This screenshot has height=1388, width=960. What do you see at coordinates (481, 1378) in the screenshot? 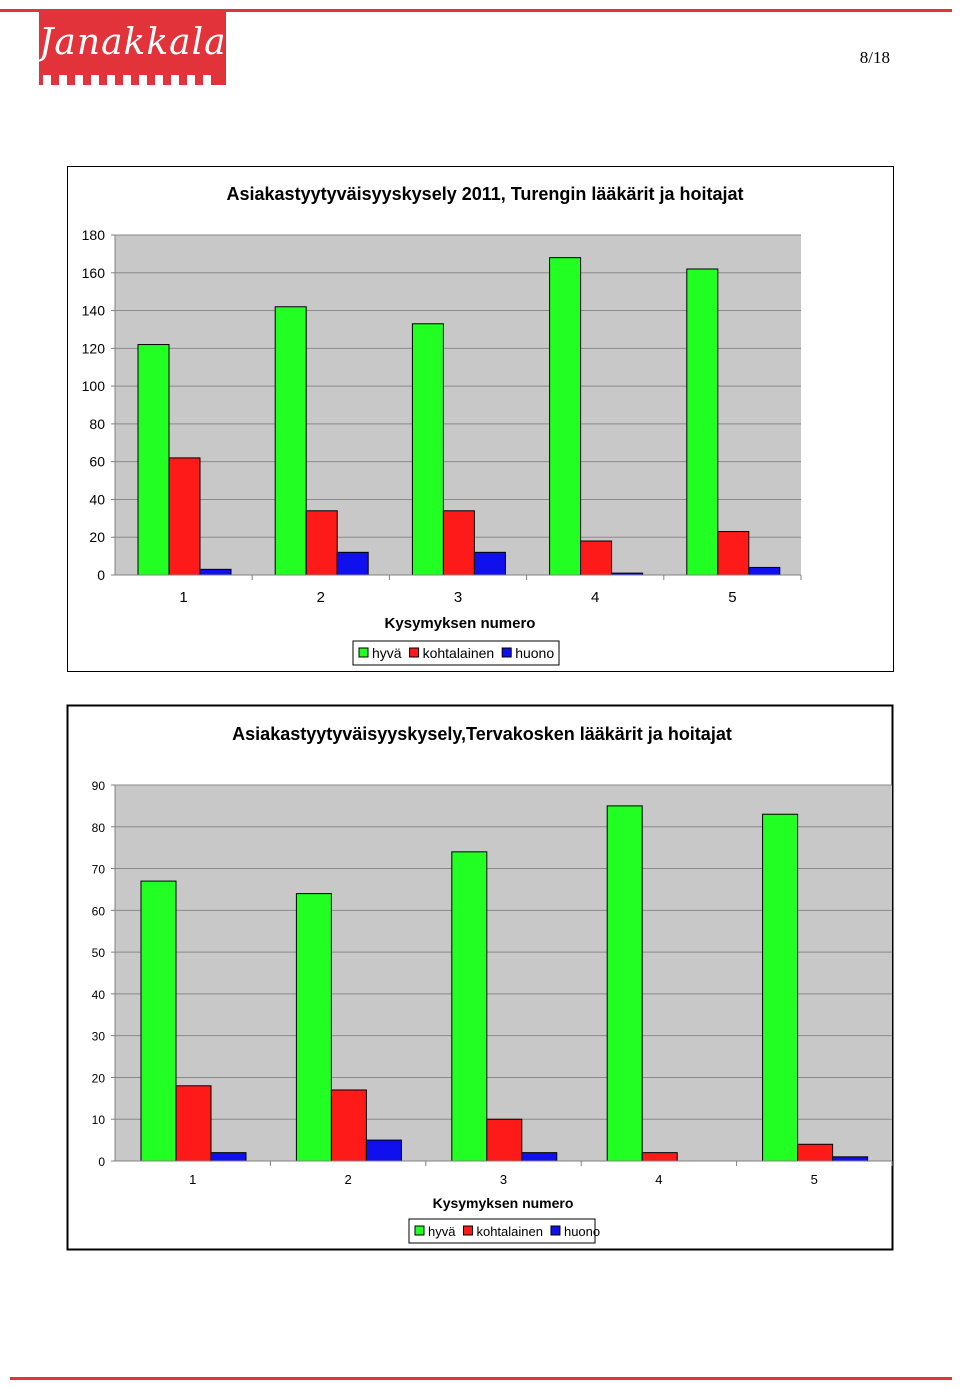
I see `footer-rule` at bounding box center [481, 1378].